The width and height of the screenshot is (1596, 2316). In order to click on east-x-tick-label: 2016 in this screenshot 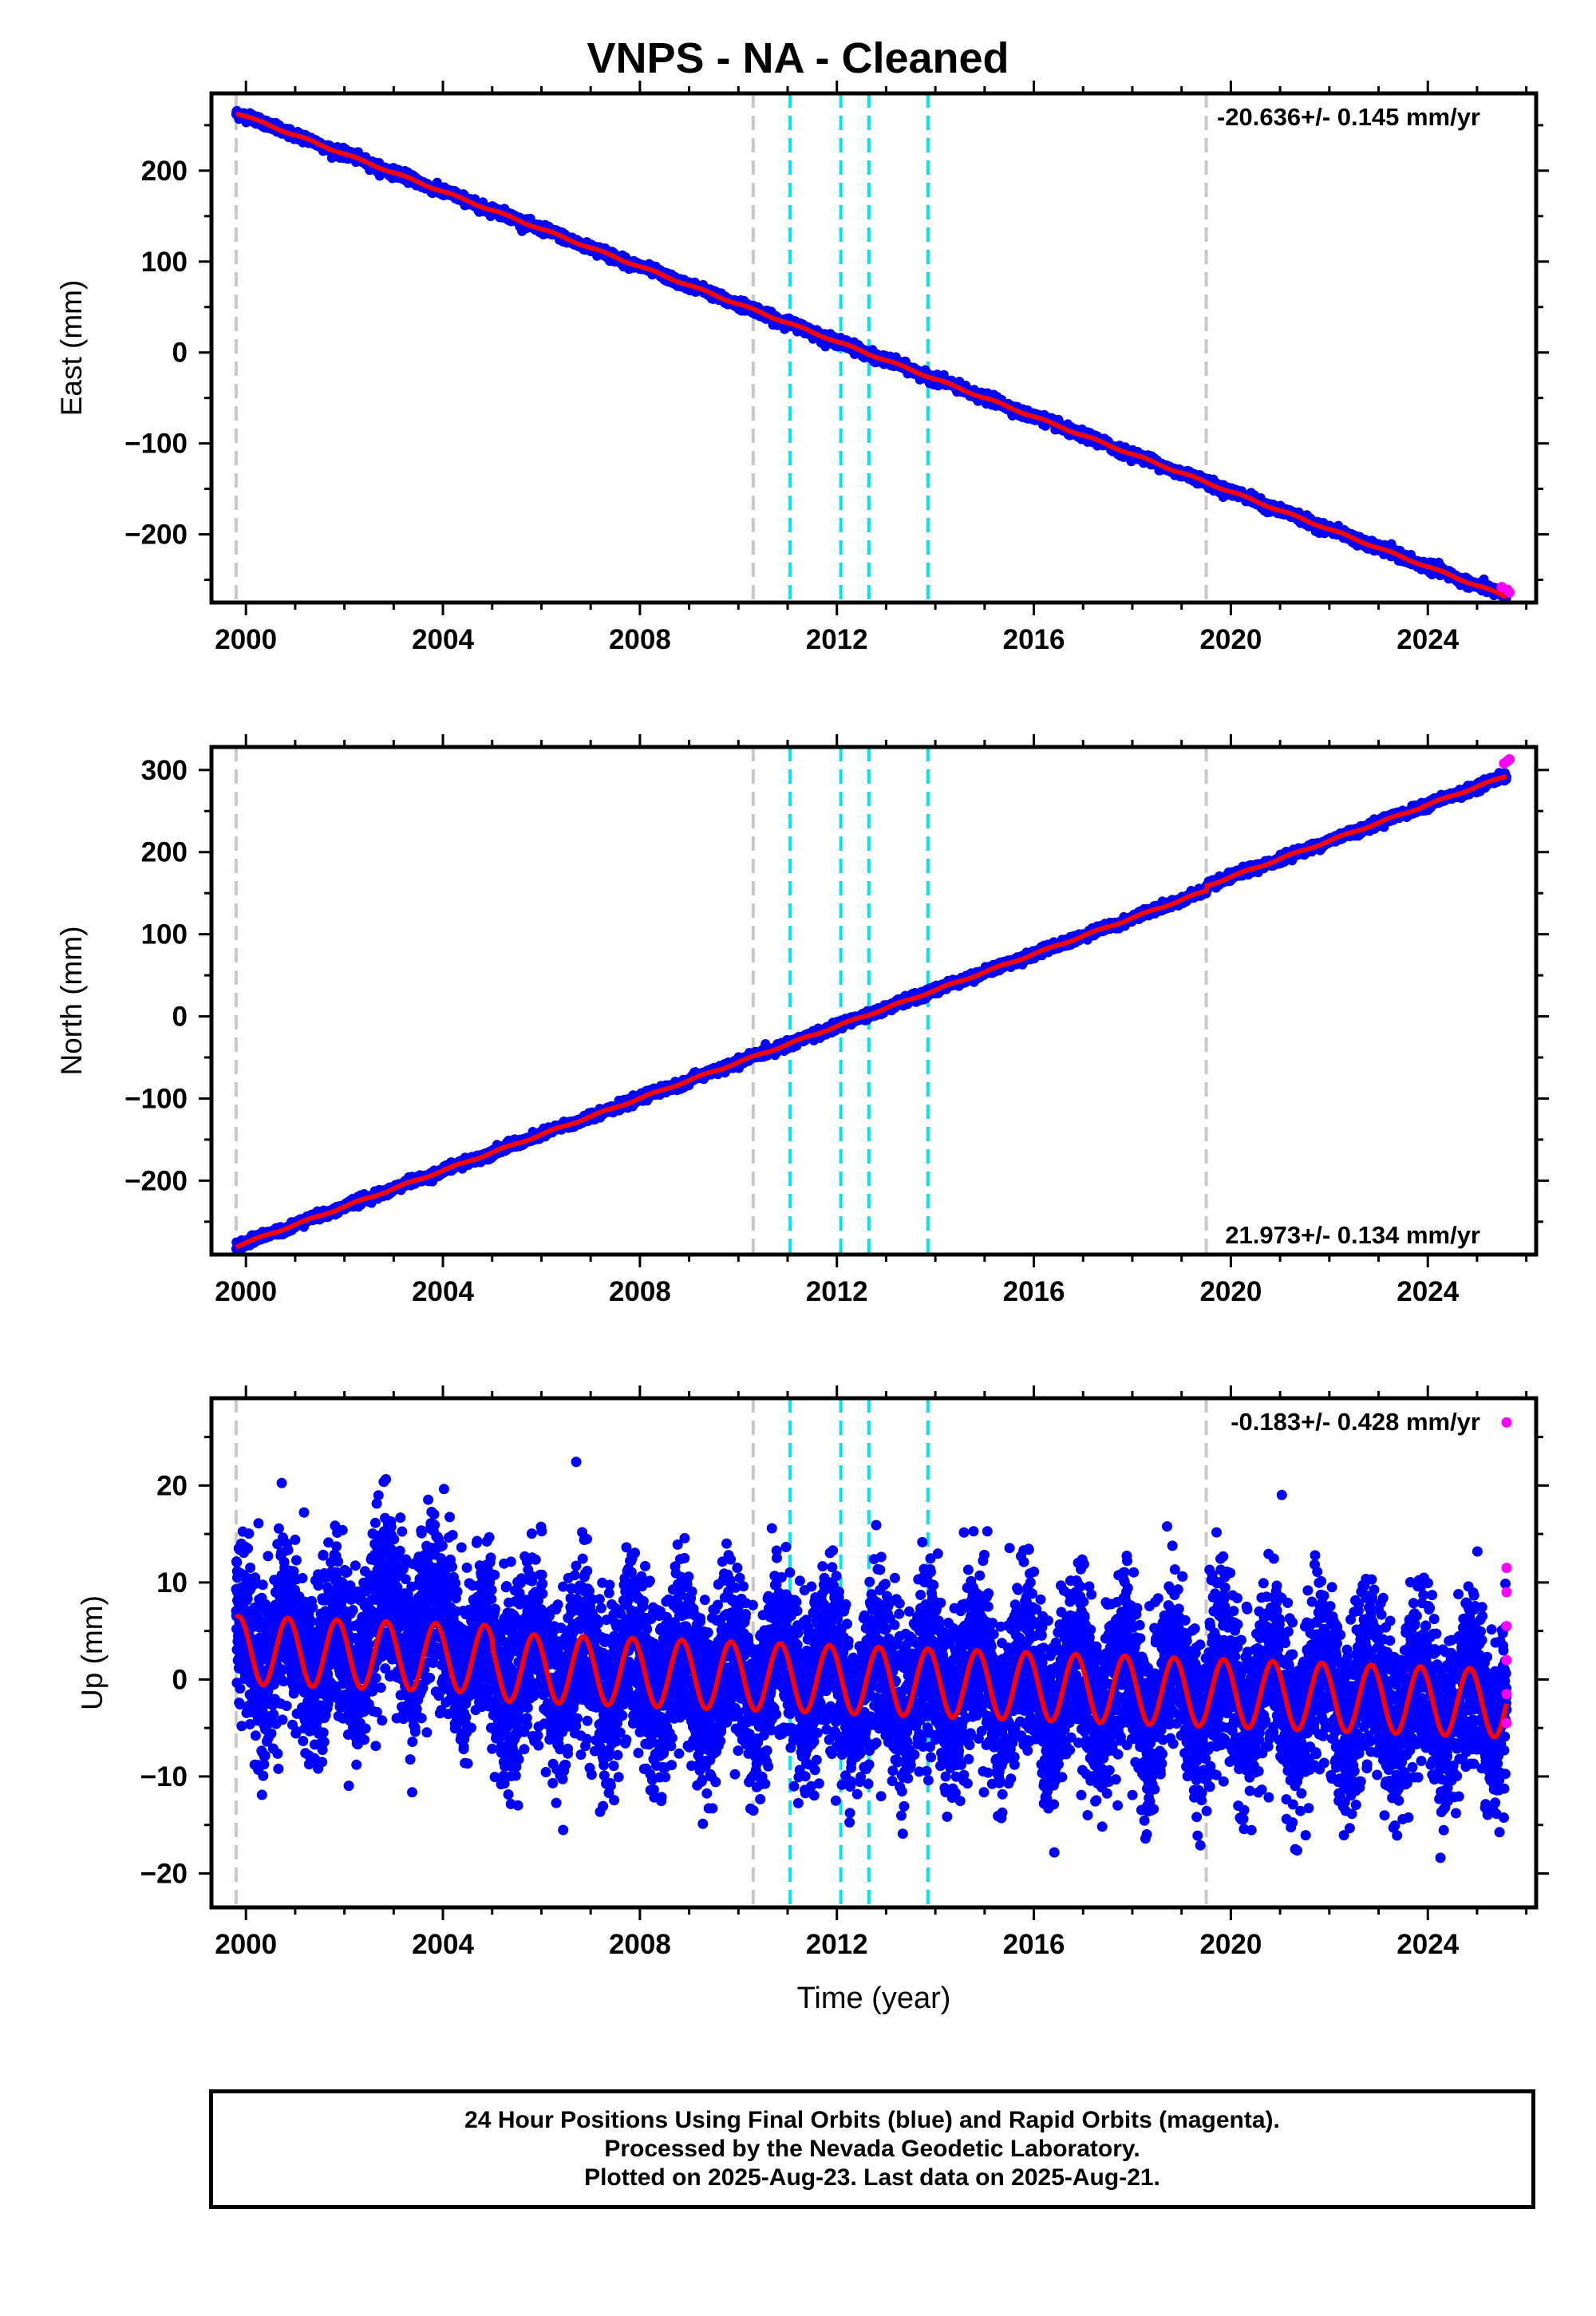, I will do `click(1034, 639)`.